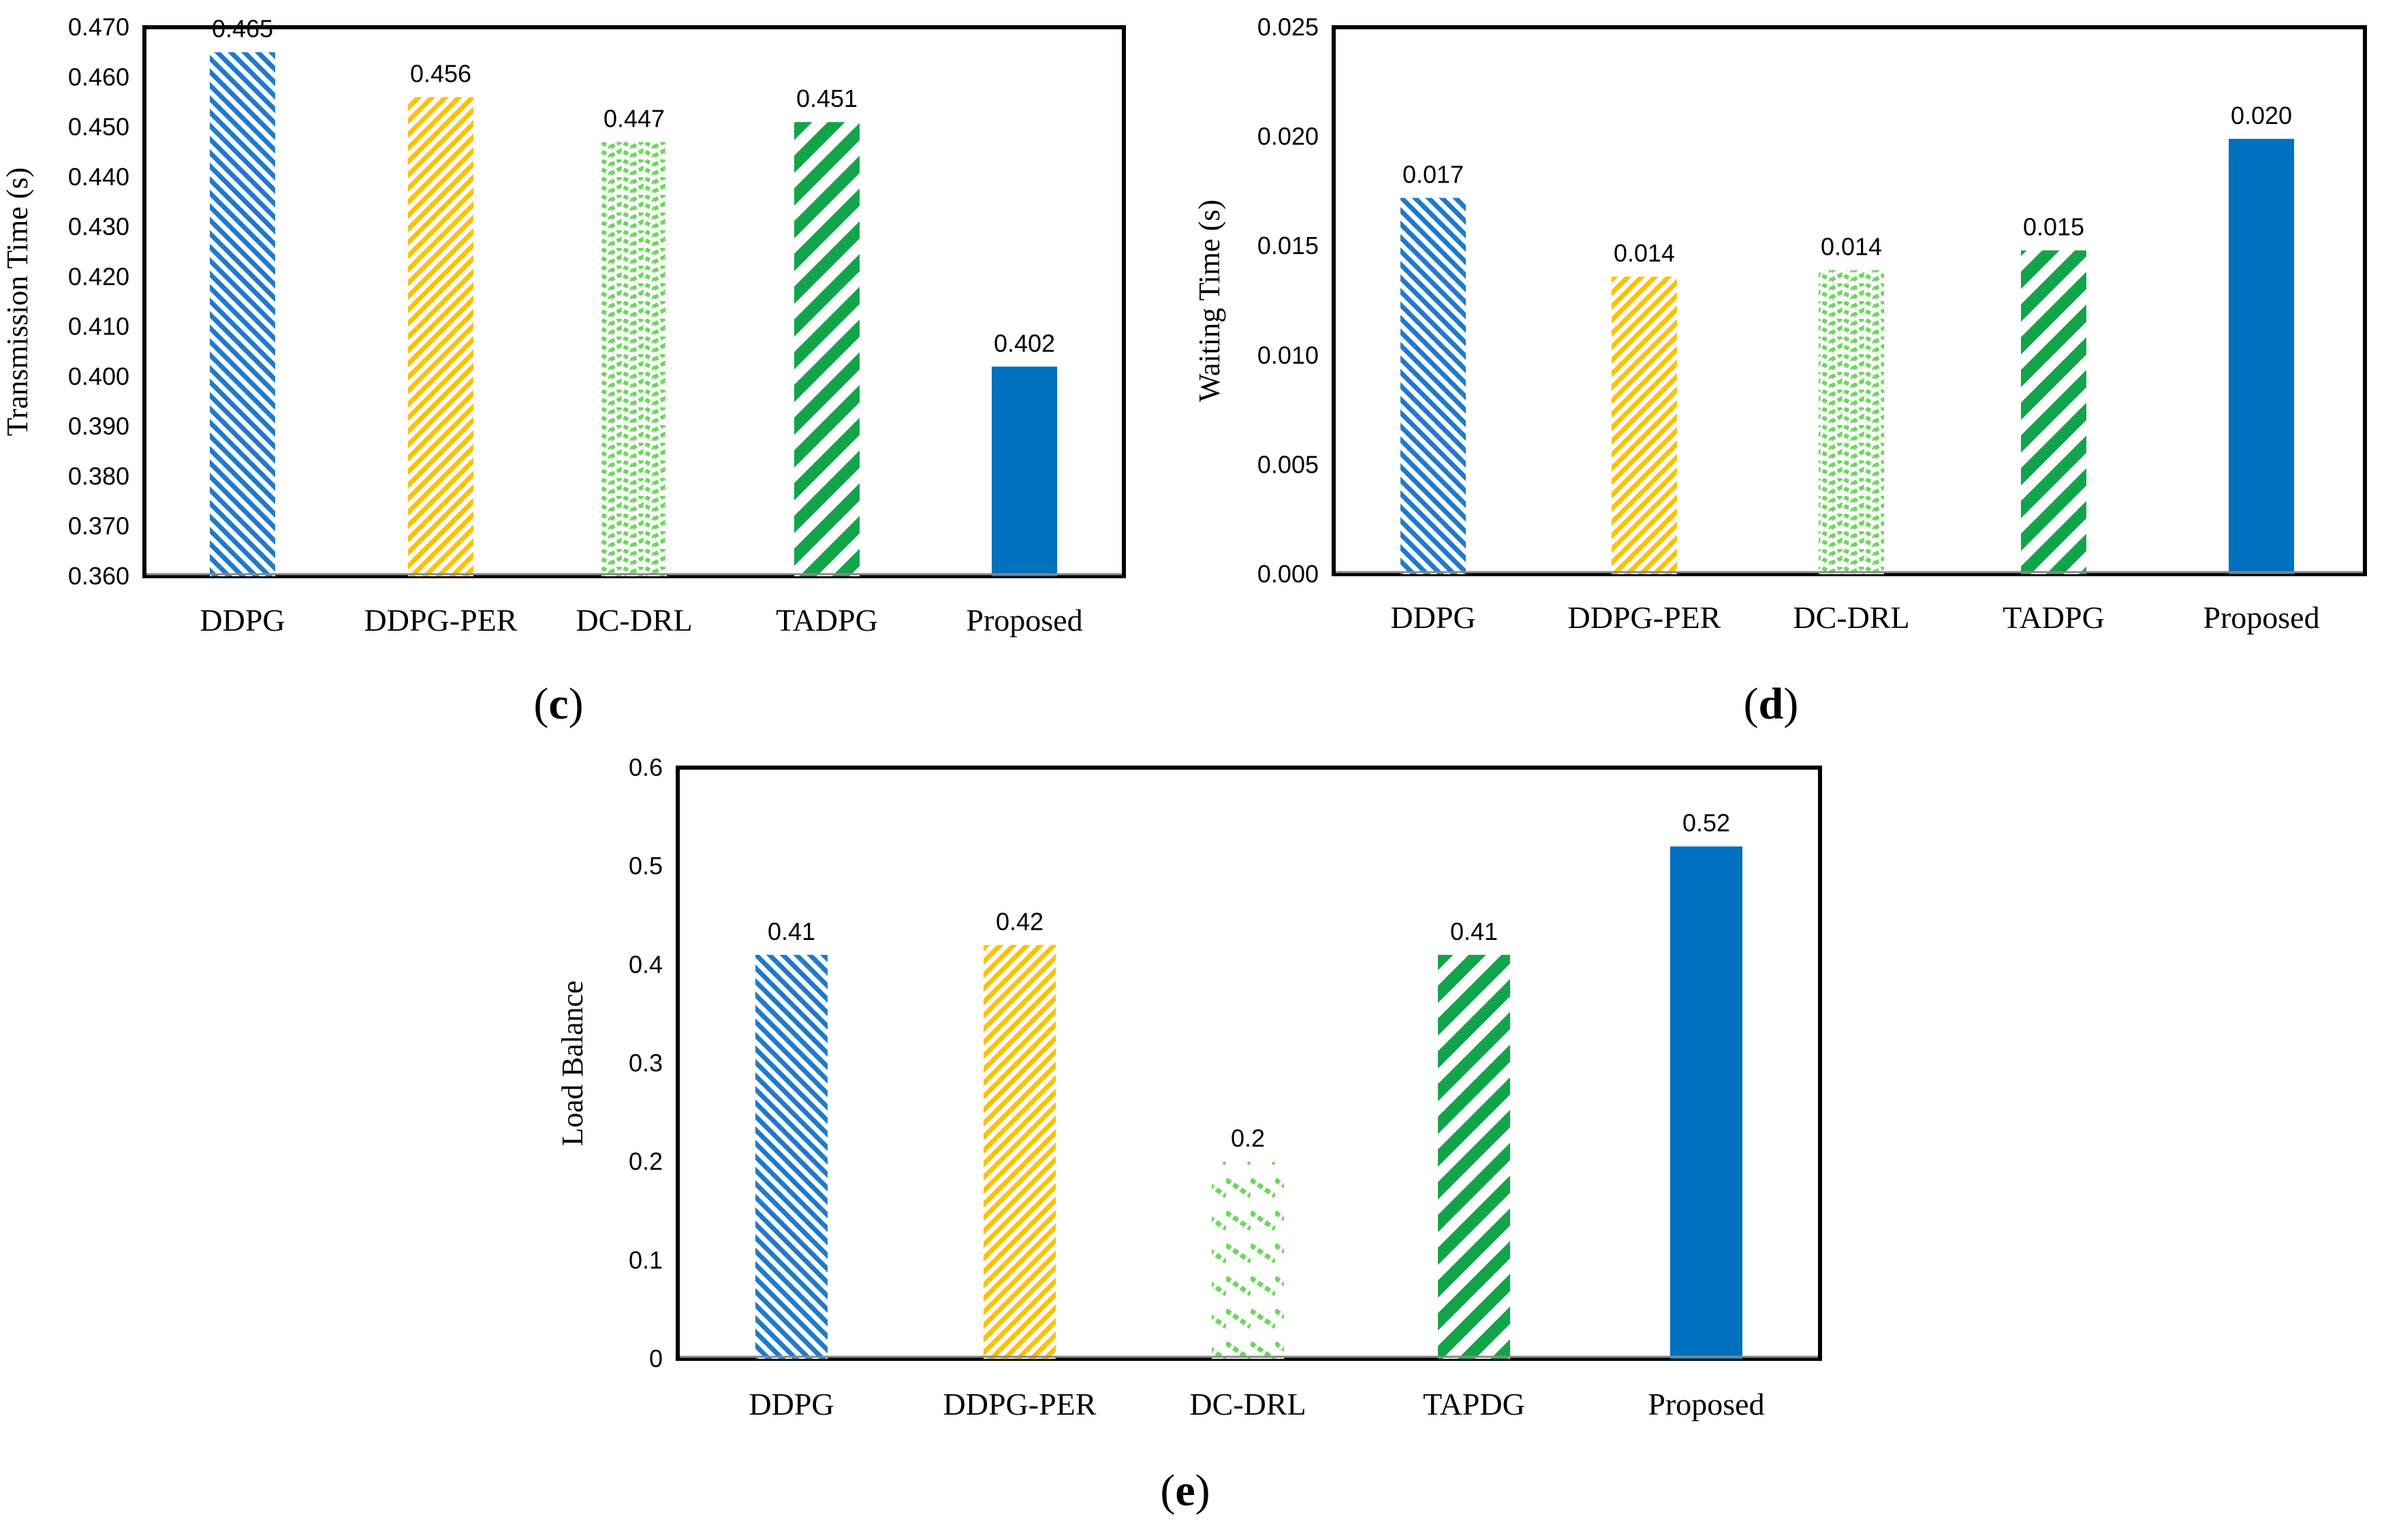 The image size is (2384, 1540). Describe the element at coordinates (1706, 823) in the screenshot. I see `data-label: 0.52` at that location.